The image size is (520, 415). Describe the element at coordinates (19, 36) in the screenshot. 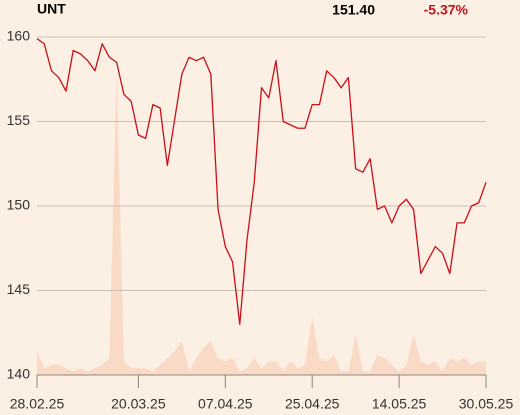

I see `y-tick-label: 160` at that location.